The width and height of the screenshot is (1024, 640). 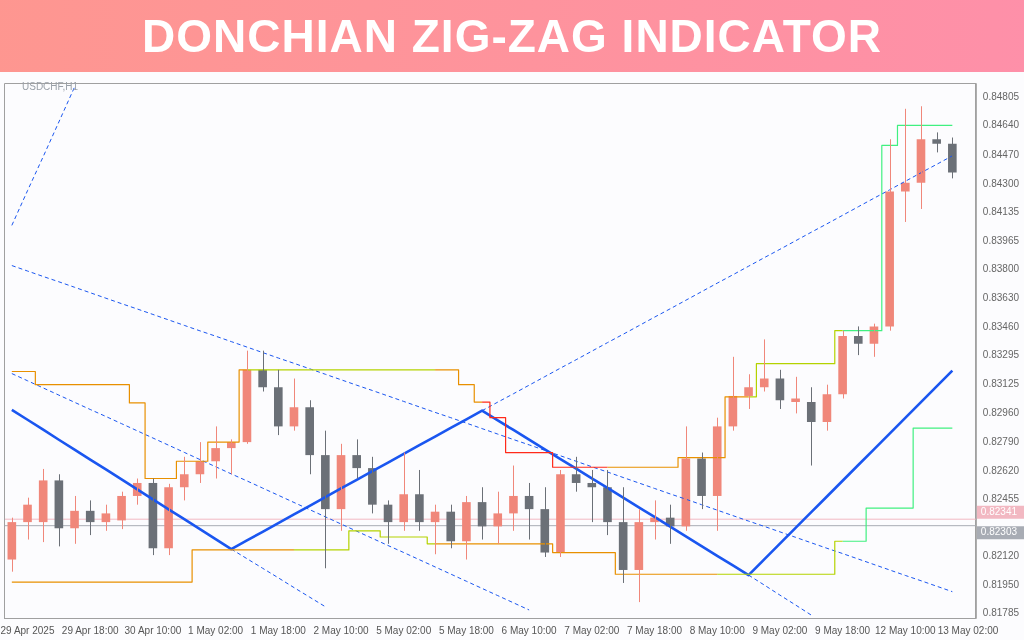 What do you see at coordinates (1001, 97) in the screenshot?
I see `y-tick-label: 0.84805` at bounding box center [1001, 97].